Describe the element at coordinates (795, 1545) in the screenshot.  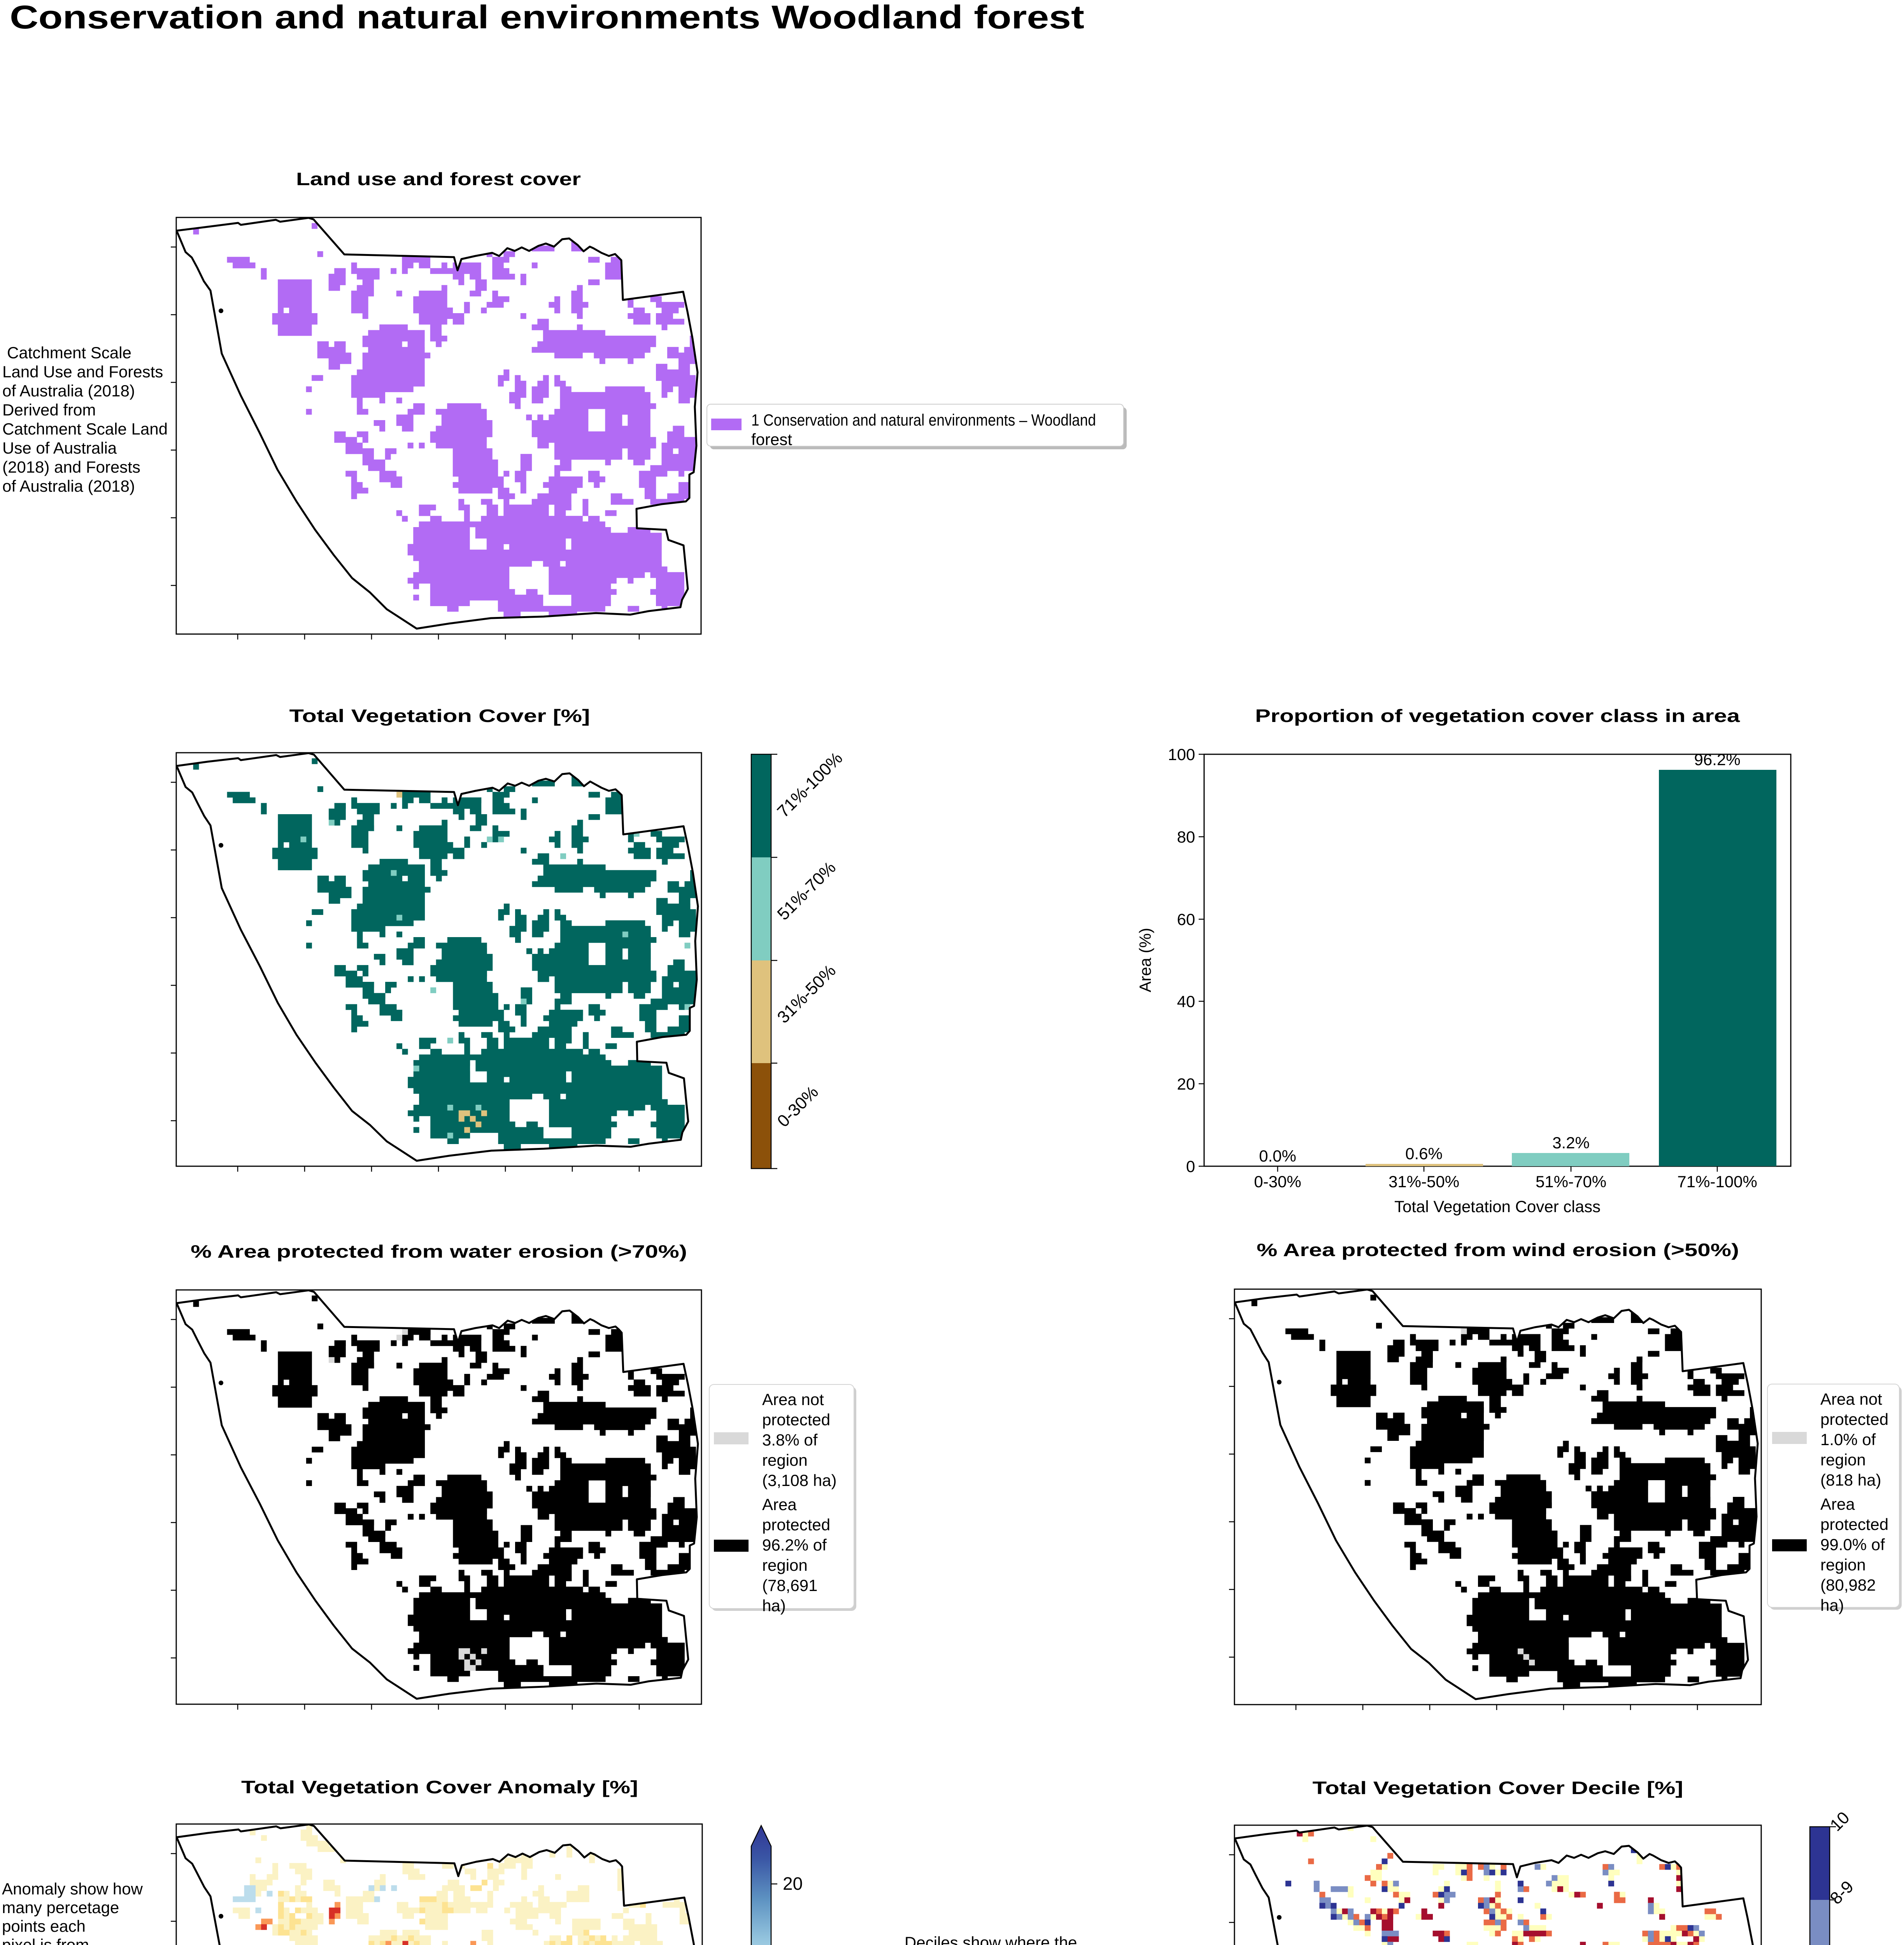
I see `svg-text: 96.2% of` at that location.